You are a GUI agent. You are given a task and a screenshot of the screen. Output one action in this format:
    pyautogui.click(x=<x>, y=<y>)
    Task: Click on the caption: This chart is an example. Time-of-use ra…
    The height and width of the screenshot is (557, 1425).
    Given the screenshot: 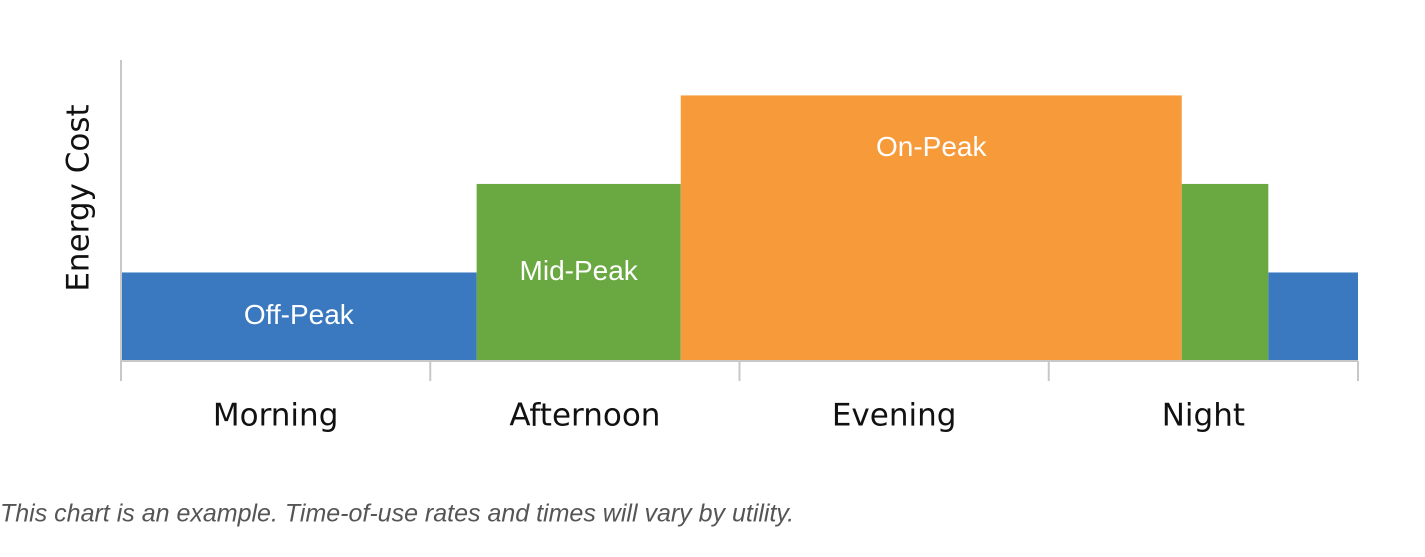 What is the action you would take?
    pyautogui.click(x=397, y=514)
    